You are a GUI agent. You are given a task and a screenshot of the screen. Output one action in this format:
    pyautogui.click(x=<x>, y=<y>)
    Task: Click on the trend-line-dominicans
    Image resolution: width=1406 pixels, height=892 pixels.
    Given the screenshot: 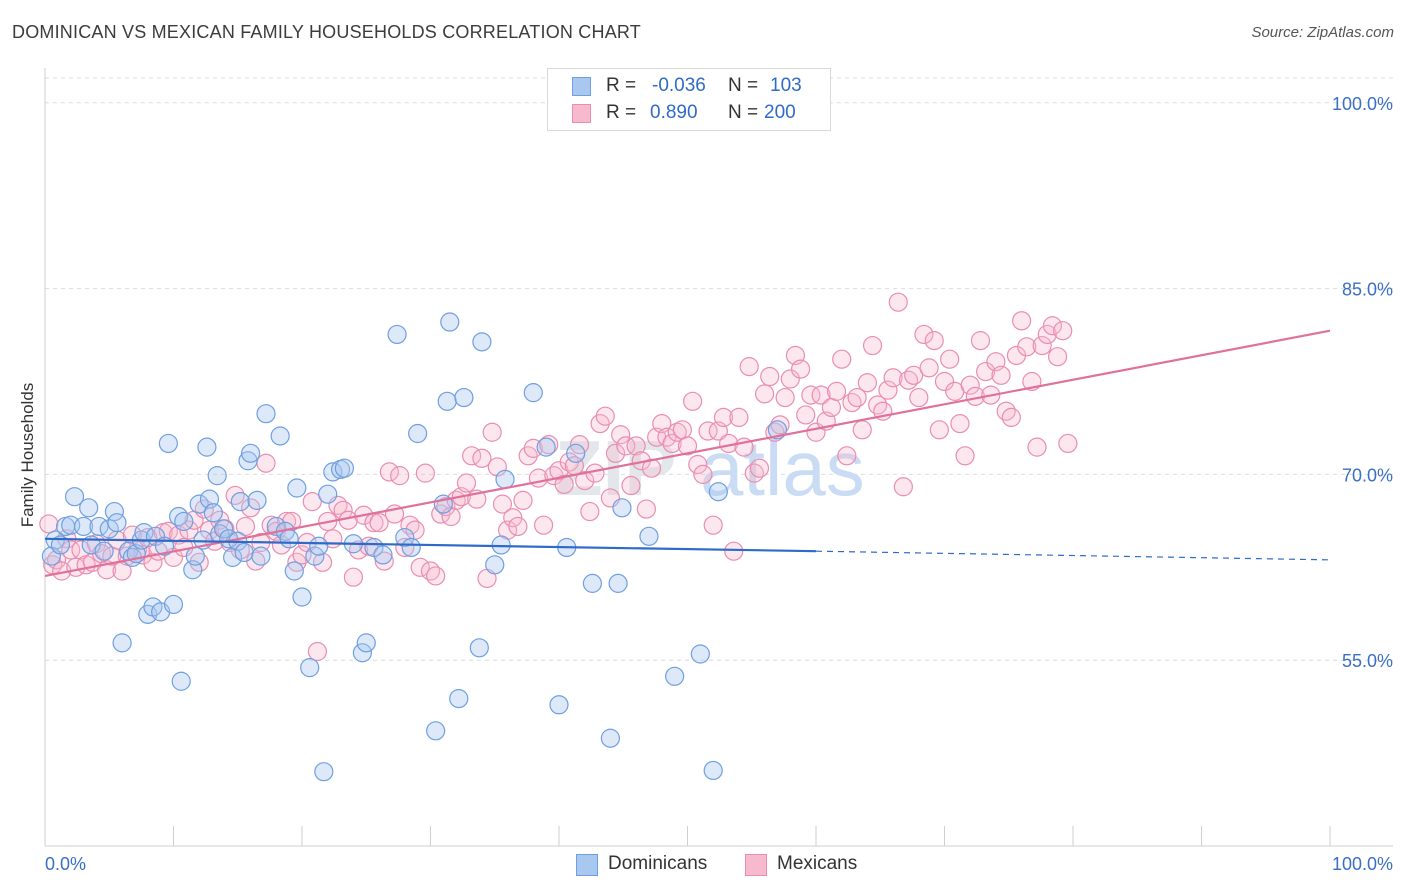 What is the action you would take?
    pyautogui.click(x=430, y=545)
    